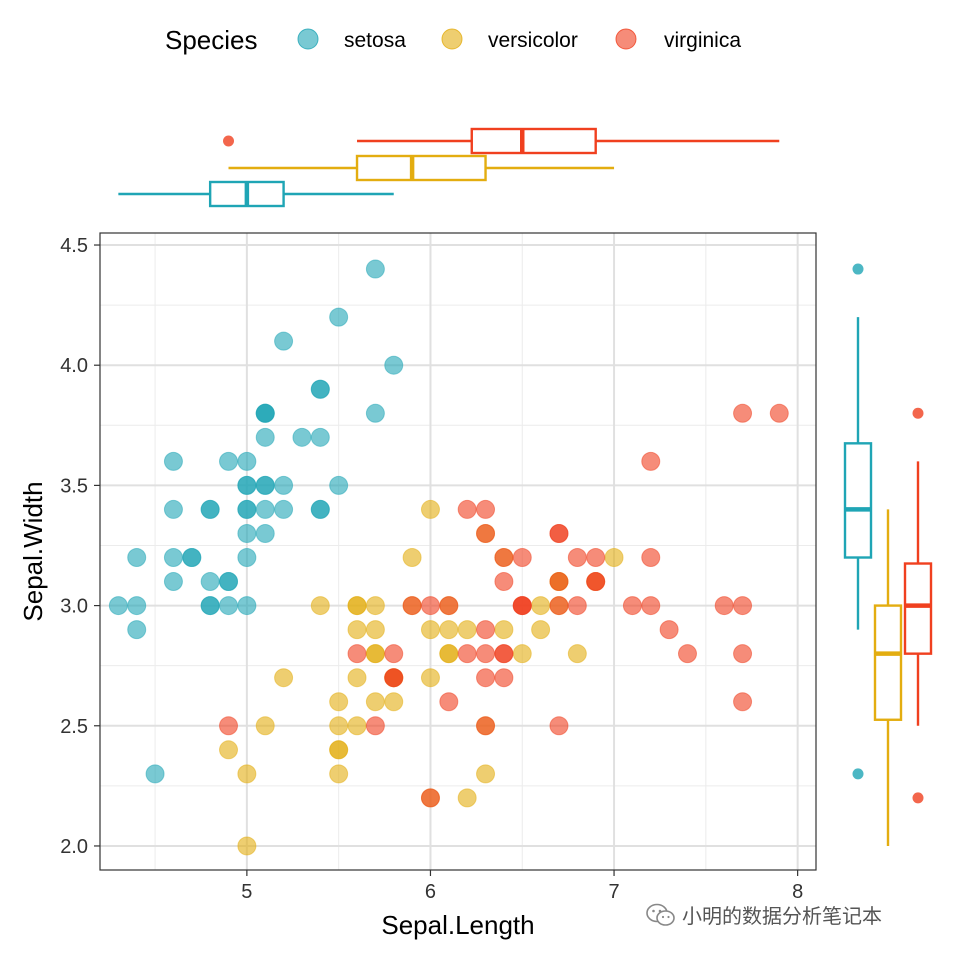 The width and height of the screenshot is (960, 965). I want to click on legend-key-setosa, so click(308, 39).